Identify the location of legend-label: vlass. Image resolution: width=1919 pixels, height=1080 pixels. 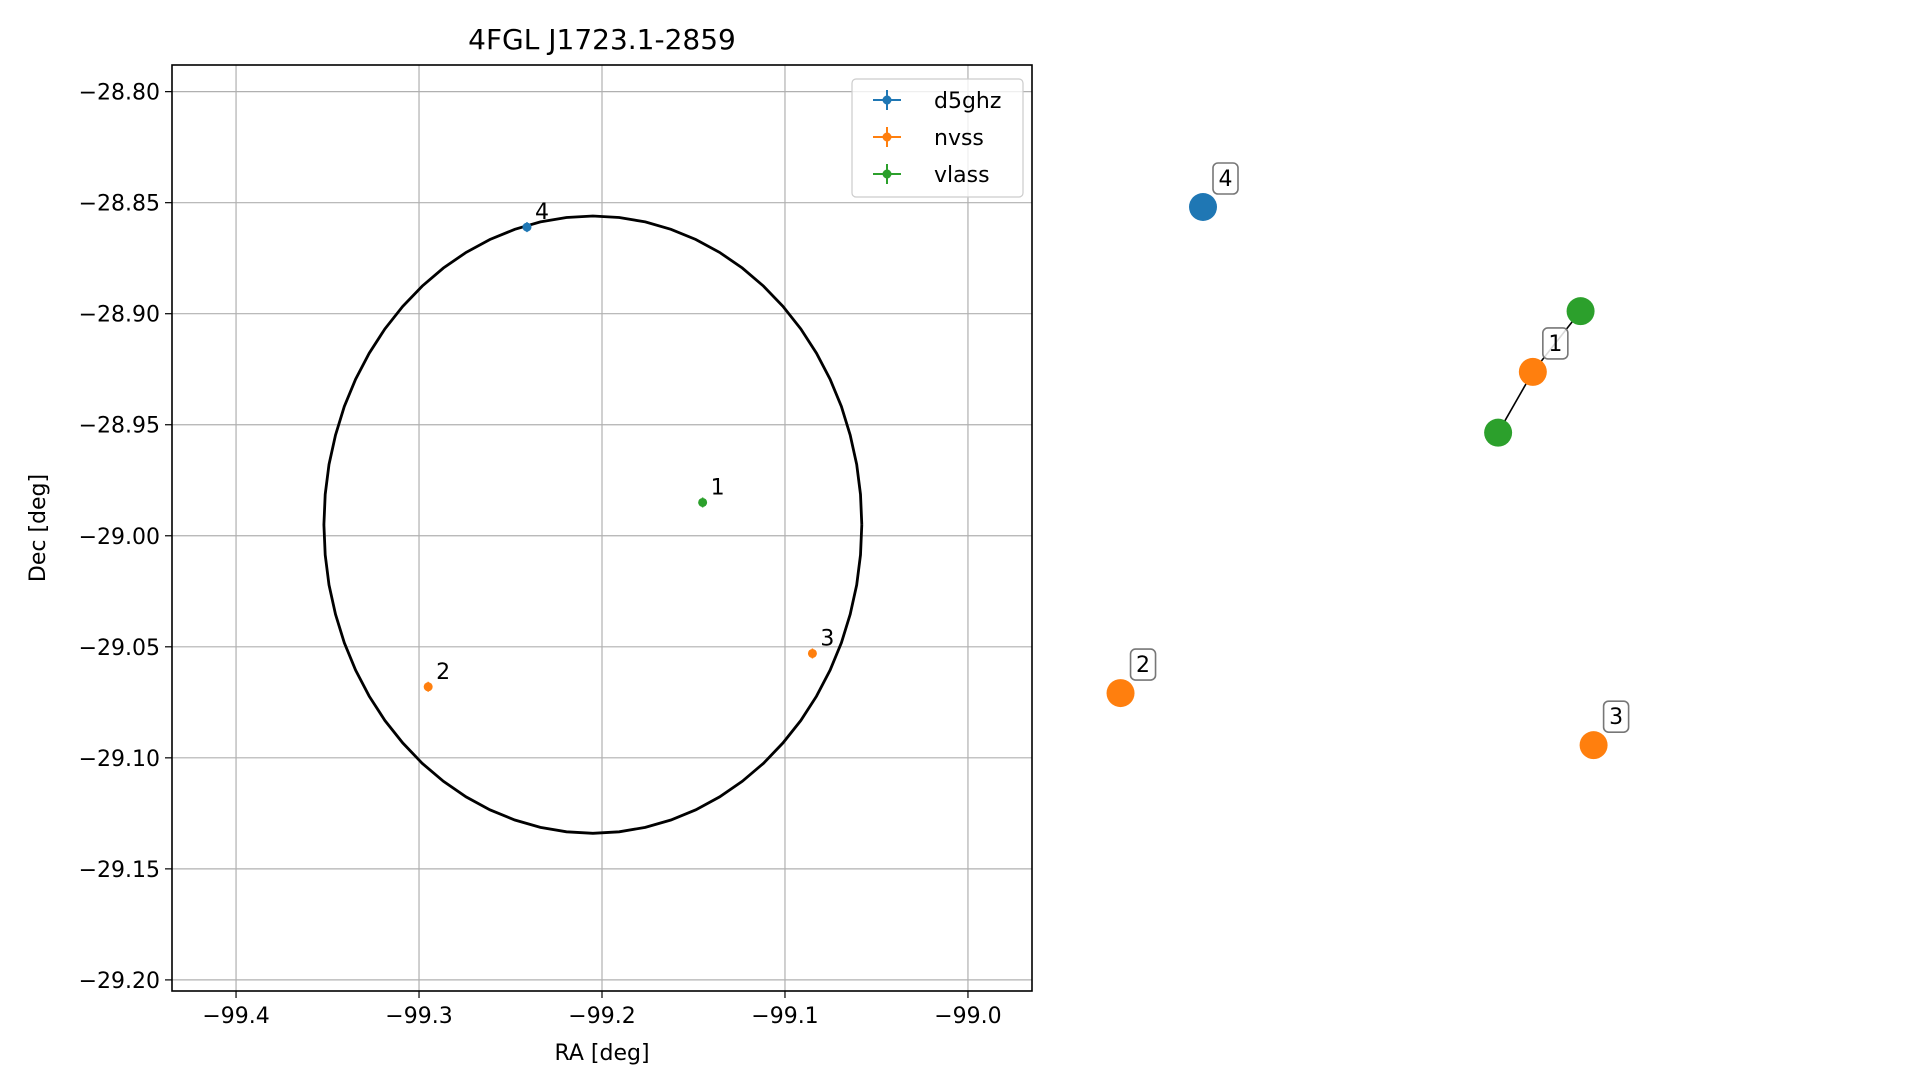
(962, 175).